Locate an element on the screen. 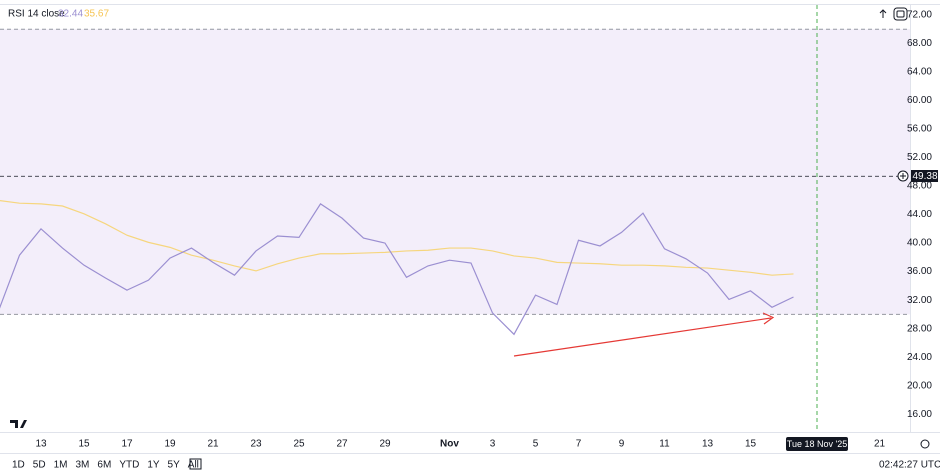  move-up-icon is located at coordinates (883, 13).